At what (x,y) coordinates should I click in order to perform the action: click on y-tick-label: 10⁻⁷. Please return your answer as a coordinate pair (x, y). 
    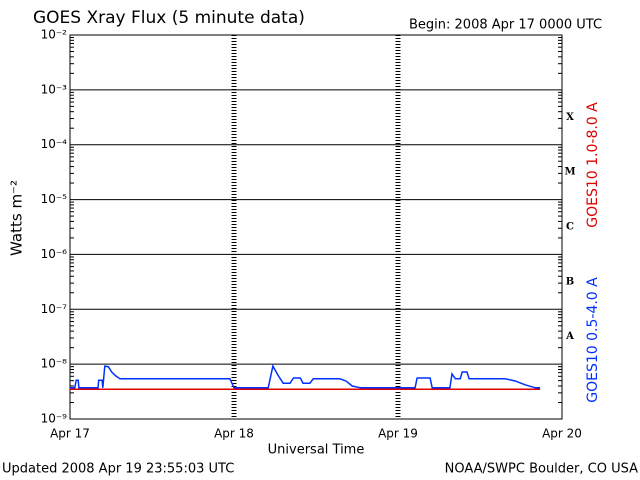
    Looking at the image, I should click on (54, 309).